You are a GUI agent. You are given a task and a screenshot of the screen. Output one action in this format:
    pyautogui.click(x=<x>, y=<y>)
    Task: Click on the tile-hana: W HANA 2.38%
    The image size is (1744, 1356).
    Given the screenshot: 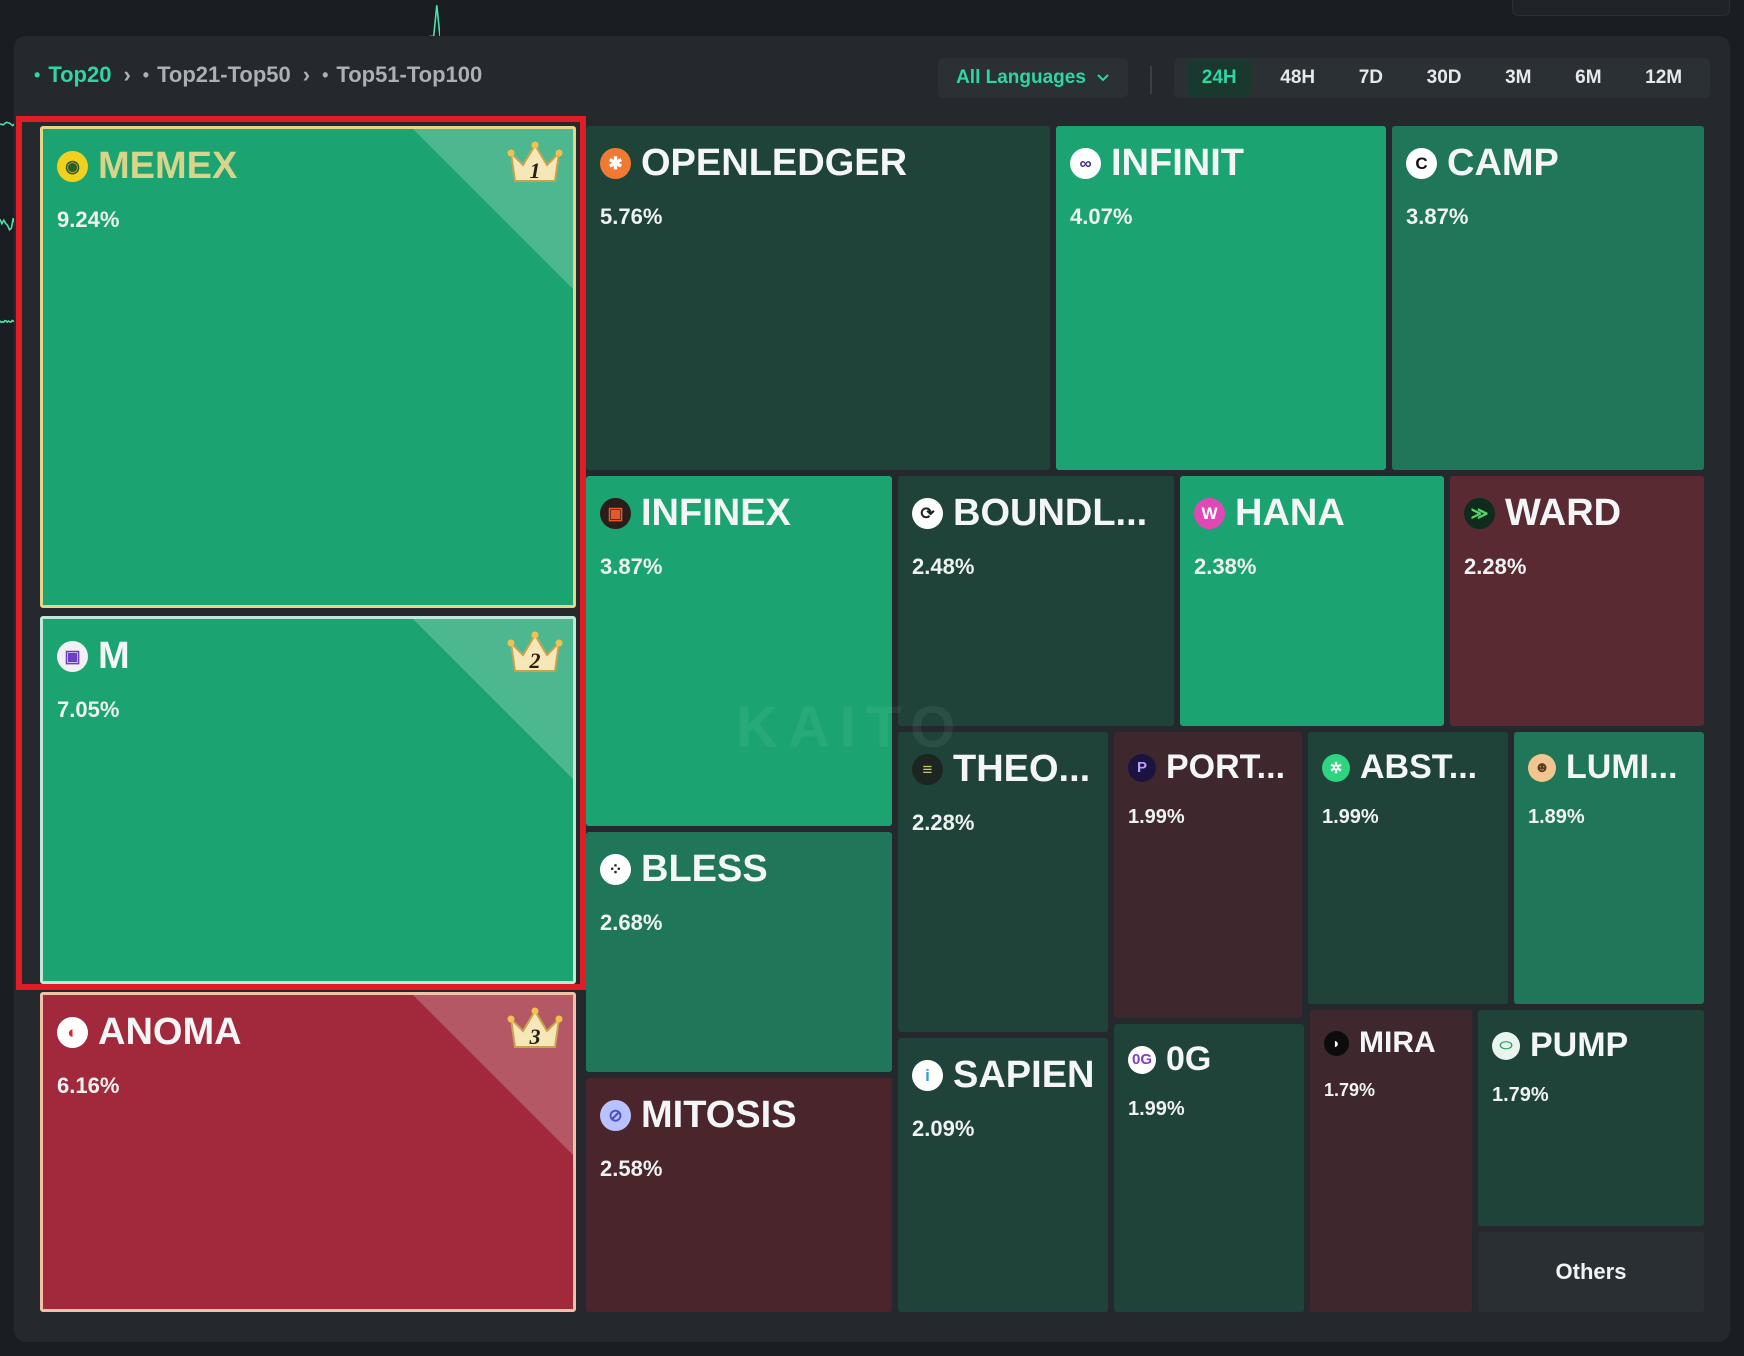 What is the action you would take?
    pyautogui.click(x=1312, y=601)
    